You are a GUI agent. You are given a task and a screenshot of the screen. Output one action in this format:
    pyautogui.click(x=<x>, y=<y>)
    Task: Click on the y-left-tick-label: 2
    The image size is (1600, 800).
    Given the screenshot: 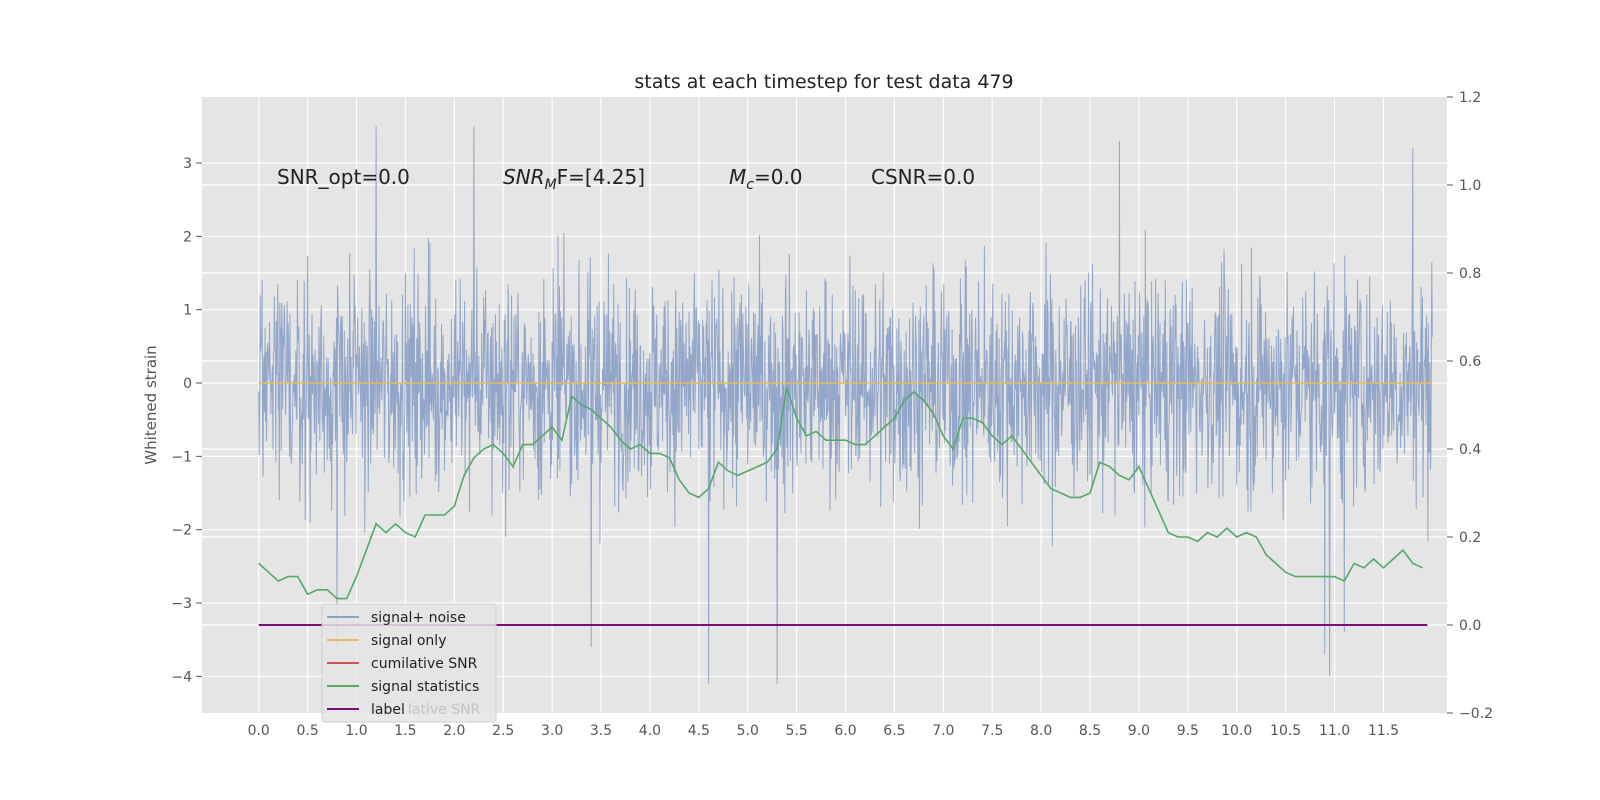 What is the action you would take?
    pyautogui.click(x=187, y=237)
    